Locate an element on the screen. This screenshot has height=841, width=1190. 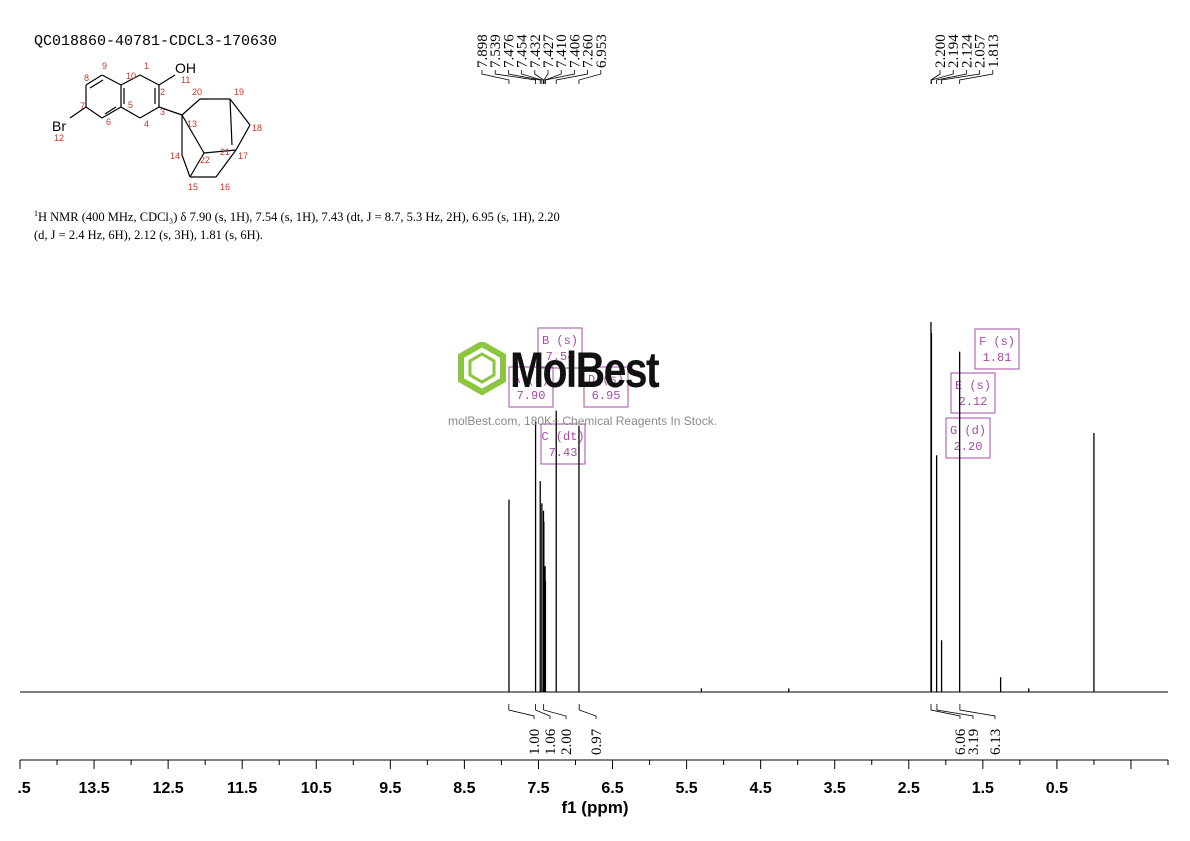
svg-text: 14 is located at coordinates (175, 156).